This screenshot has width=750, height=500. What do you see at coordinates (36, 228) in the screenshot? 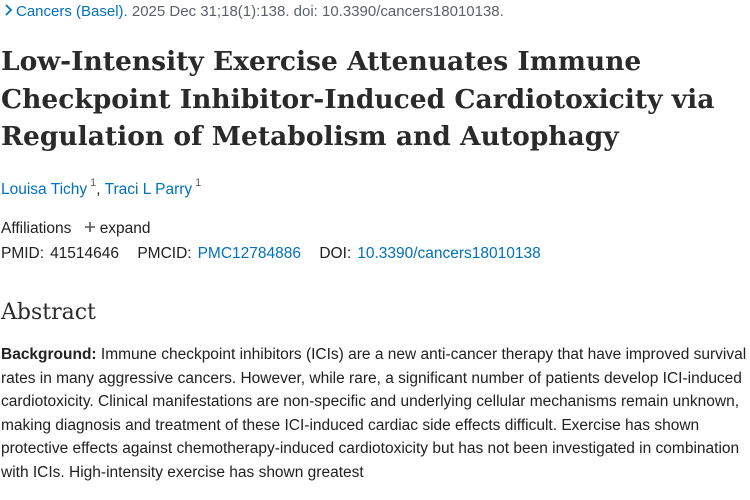
I see `affiliations-label: Affiliations` at bounding box center [36, 228].